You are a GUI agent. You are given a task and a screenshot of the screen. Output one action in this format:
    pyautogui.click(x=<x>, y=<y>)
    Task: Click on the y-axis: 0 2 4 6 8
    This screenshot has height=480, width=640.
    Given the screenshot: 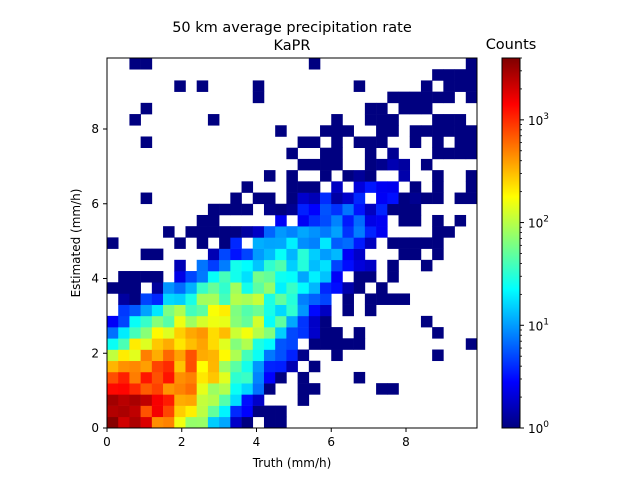 What is the action you would take?
    pyautogui.click(x=99, y=278)
    